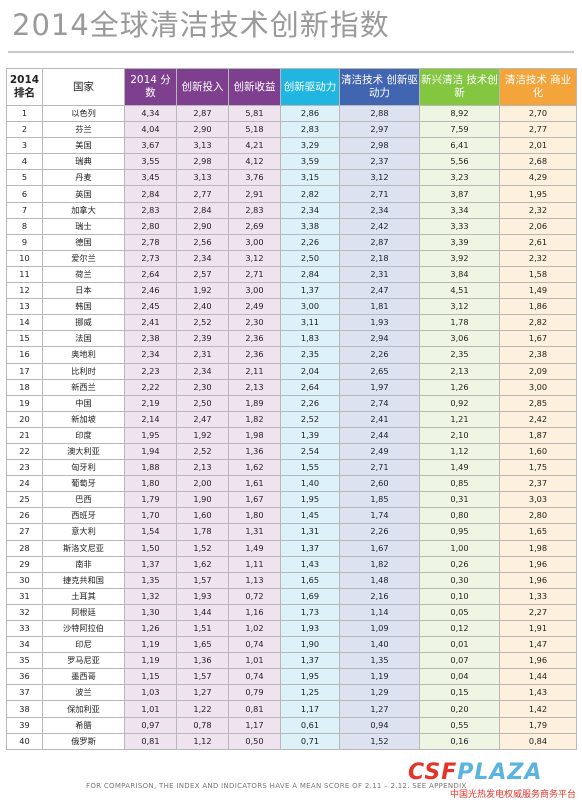 The height and width of the screenshot is (800, 582). What do you see at coordinates (291, 210) in the screenshot?
I see `table-row: 7 加拿大 2,83 2,84 2,83 2,34 2,34 3,34 2,32` at bounding box center [291, 210].